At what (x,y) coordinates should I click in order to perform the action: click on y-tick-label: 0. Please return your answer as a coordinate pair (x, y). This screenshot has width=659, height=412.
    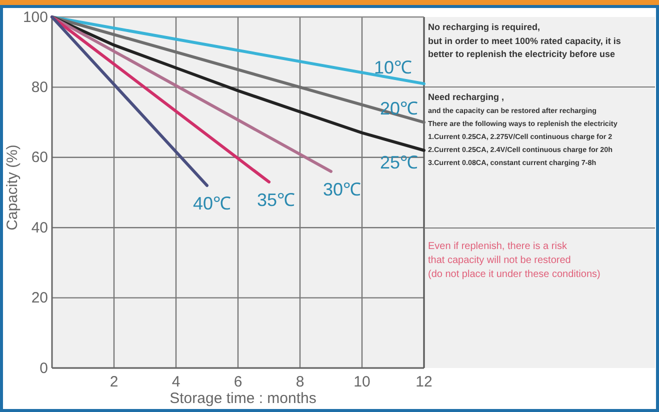
    Looking at the image, I should click on (44, 368).